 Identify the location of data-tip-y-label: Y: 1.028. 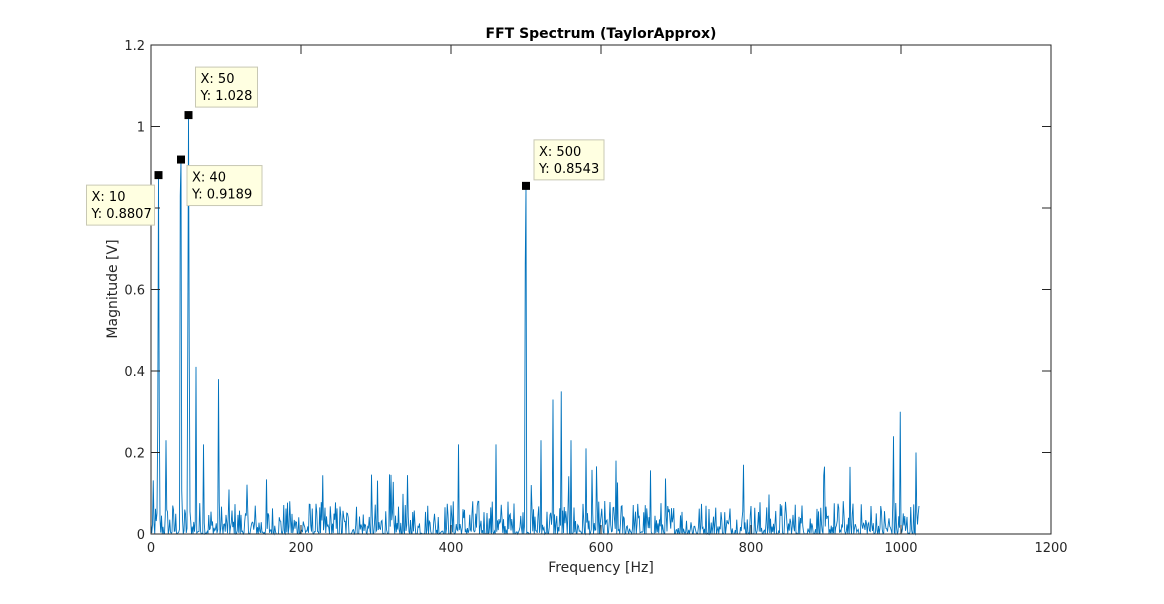
(226, 96).